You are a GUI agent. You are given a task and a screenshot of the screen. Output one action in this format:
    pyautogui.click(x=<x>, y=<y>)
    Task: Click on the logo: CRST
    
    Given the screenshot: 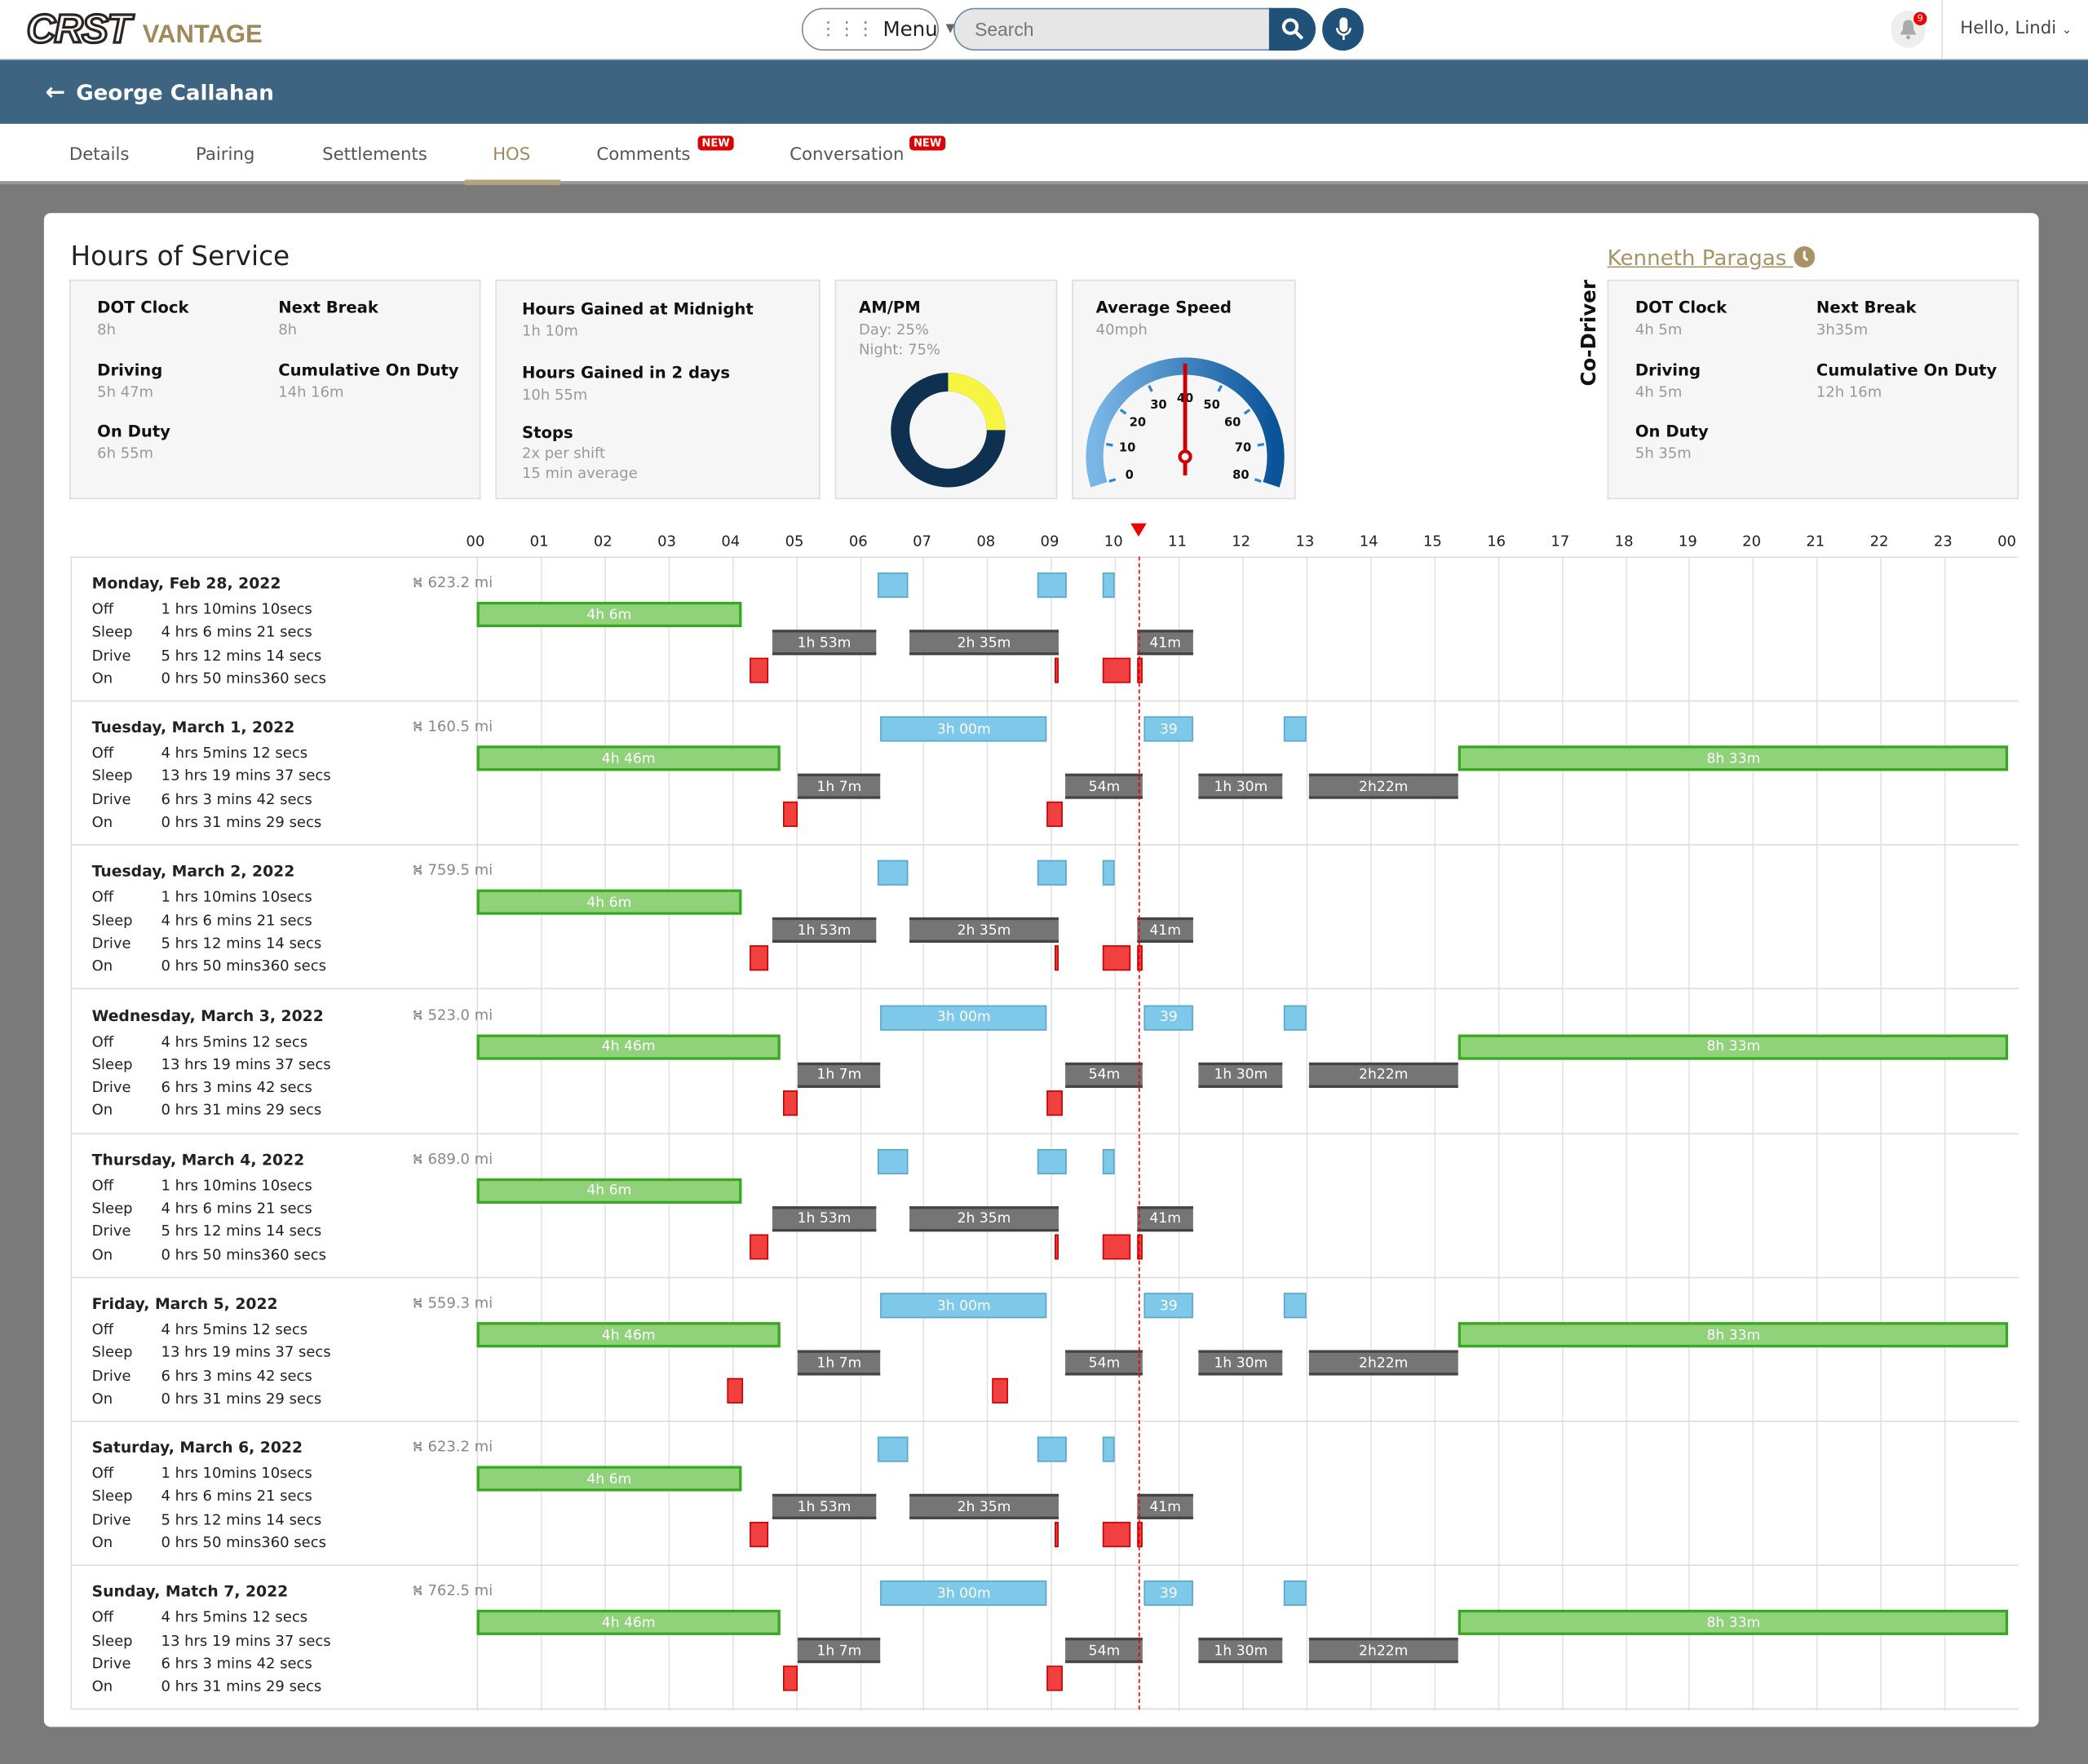 What is the action you would take?
    pyautogui.click(x=79, y=30)
    